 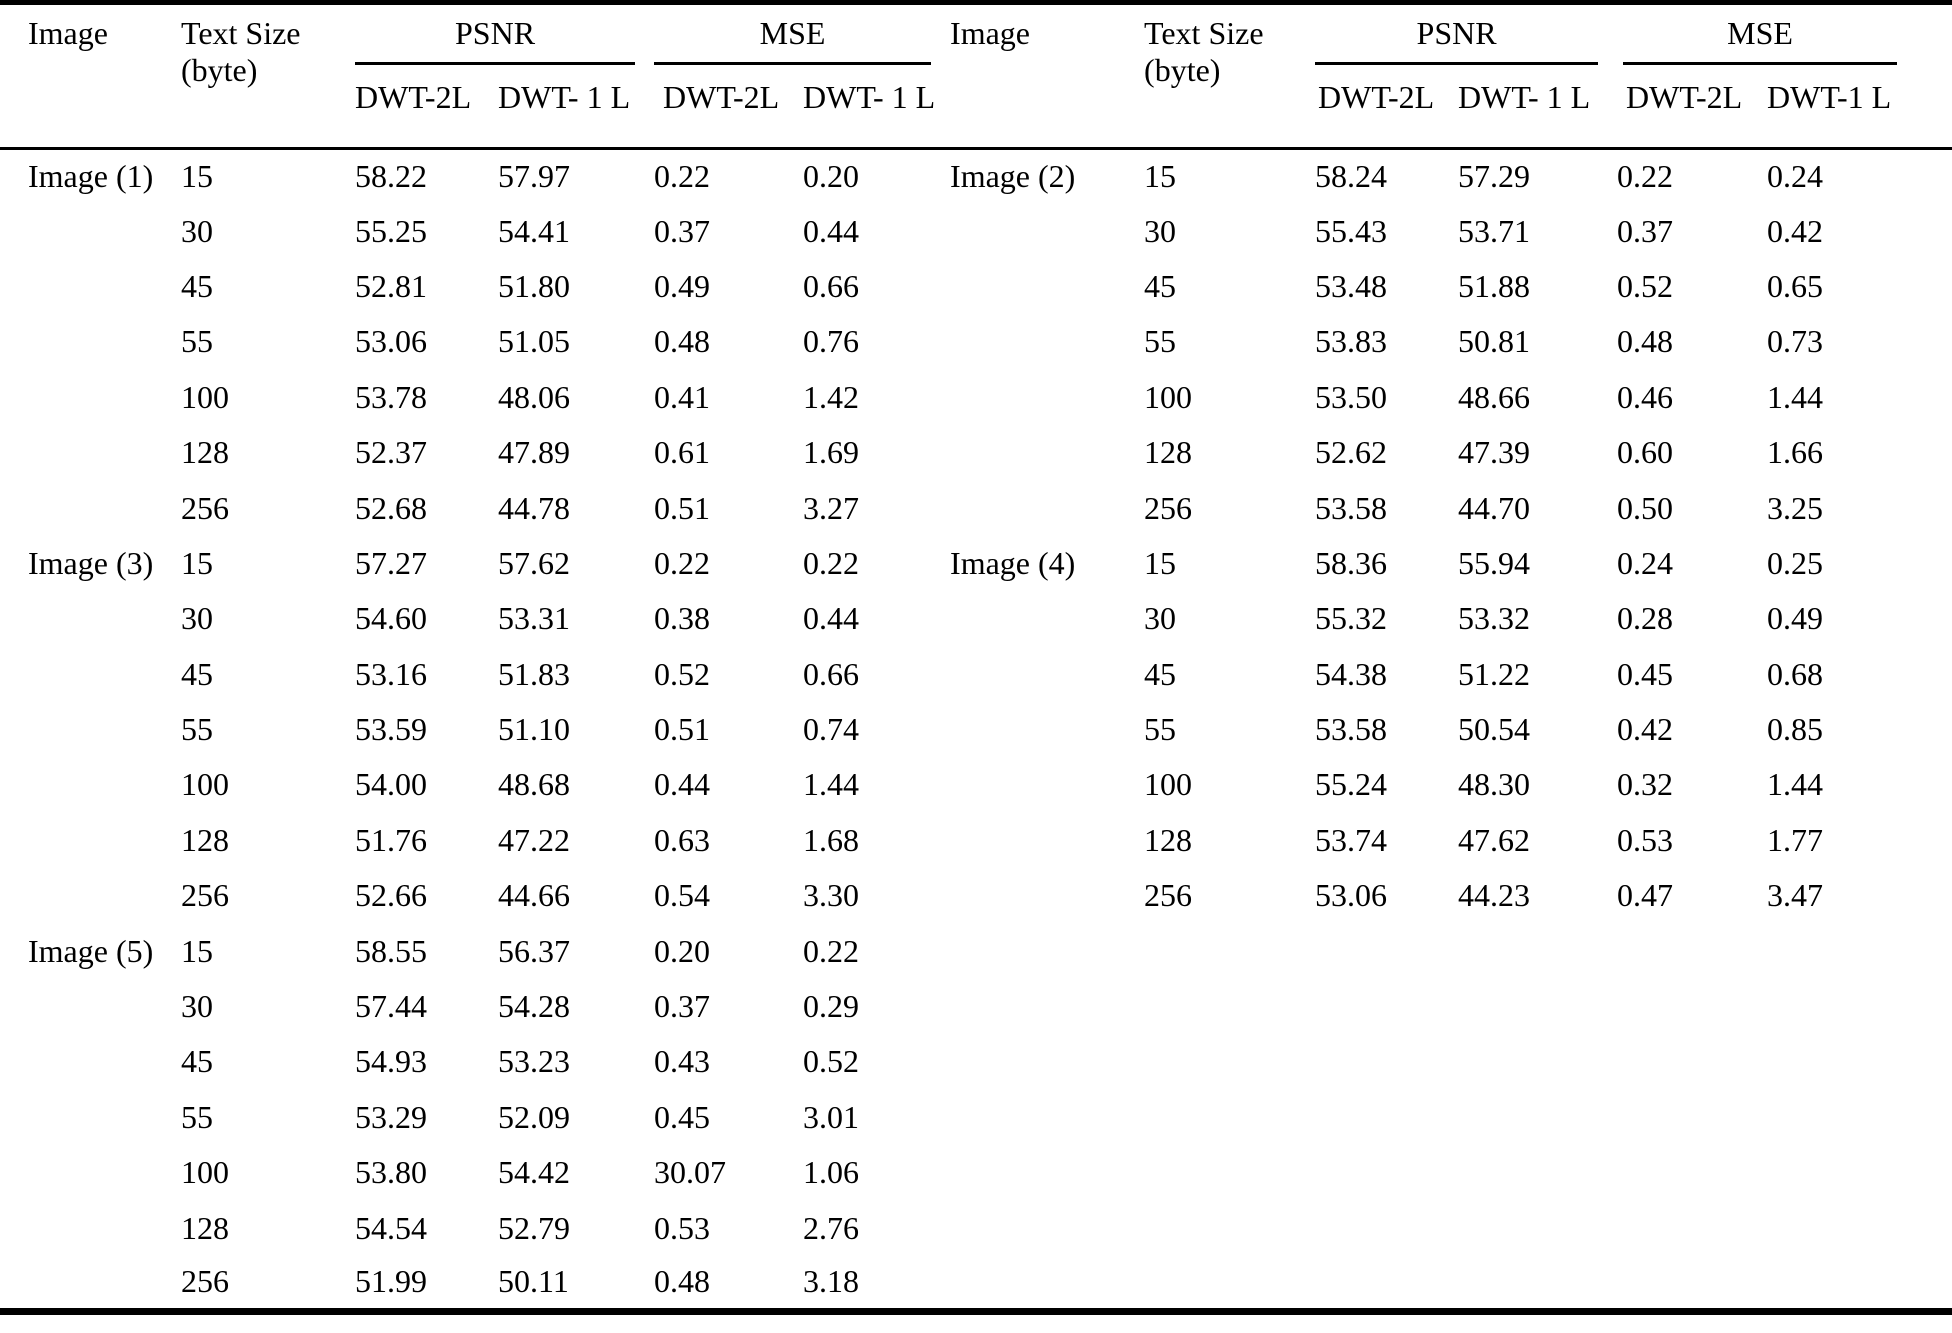 I want to click on cell-psnr-dwt2l: 54.00, so click(x=391, y=784).